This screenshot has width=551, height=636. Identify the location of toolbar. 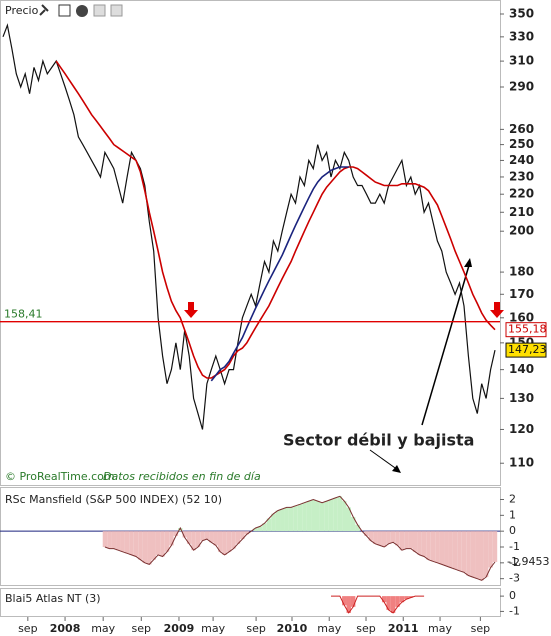
(81, 10).